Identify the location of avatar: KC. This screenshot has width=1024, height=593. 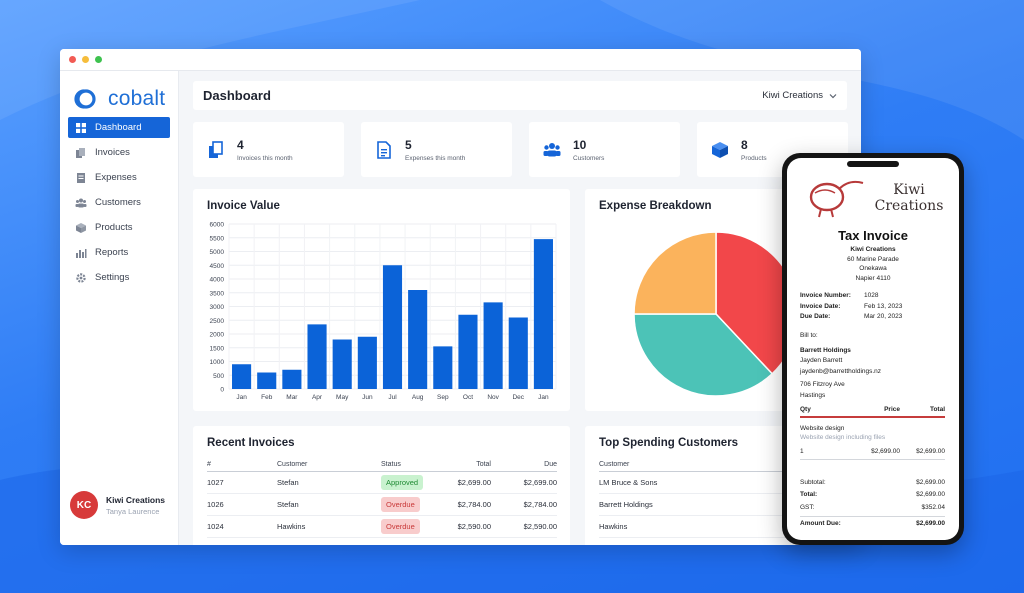
(84, 505).